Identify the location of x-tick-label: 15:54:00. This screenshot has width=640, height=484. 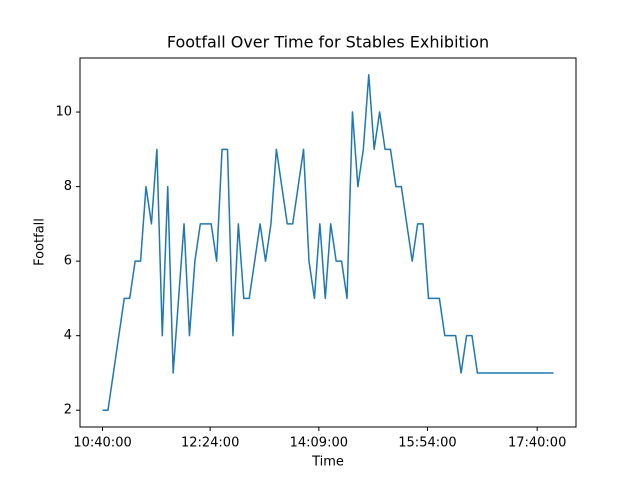
(427, 443).